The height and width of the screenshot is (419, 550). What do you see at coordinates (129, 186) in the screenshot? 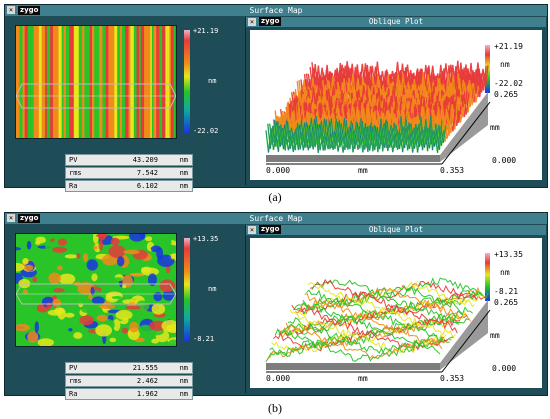
I see `stat-row-ra: Ra 6.102 nm` at bounding box center [129, 186].